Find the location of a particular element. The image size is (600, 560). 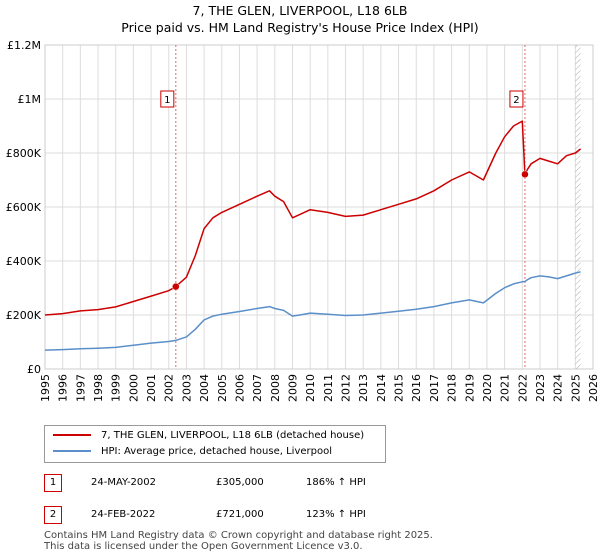

x-tick-label: 2025 is located at coordinates (575, 388).